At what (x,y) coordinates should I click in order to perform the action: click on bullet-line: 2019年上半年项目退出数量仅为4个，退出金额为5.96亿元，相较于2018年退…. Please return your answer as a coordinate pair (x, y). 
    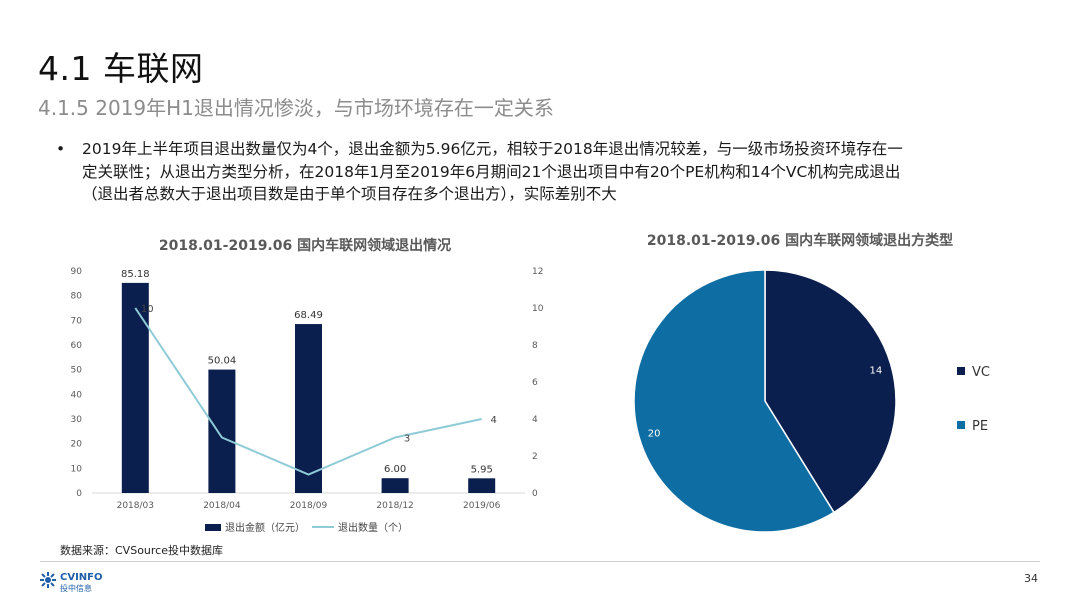
    Looking at the image, I should click on (492, 149).